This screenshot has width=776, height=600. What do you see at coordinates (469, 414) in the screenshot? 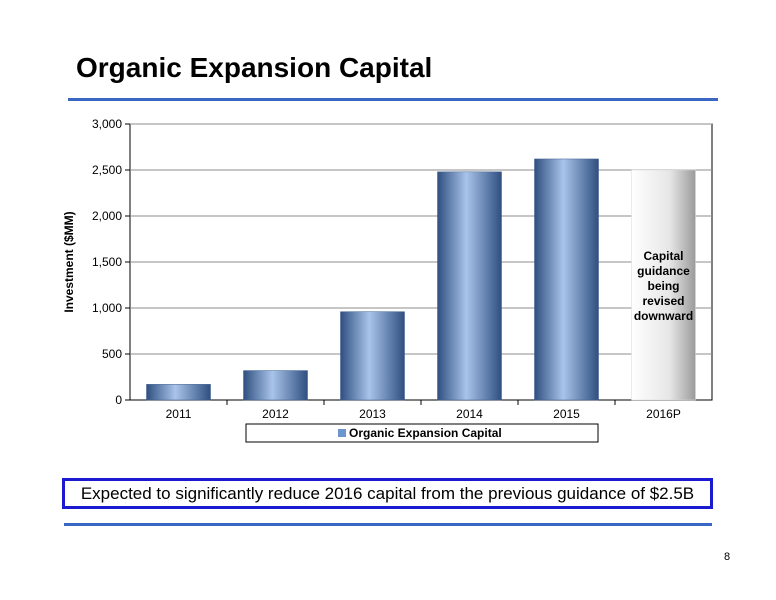
I see `x-tick-label: 2014` at bounding box center [469, 414].